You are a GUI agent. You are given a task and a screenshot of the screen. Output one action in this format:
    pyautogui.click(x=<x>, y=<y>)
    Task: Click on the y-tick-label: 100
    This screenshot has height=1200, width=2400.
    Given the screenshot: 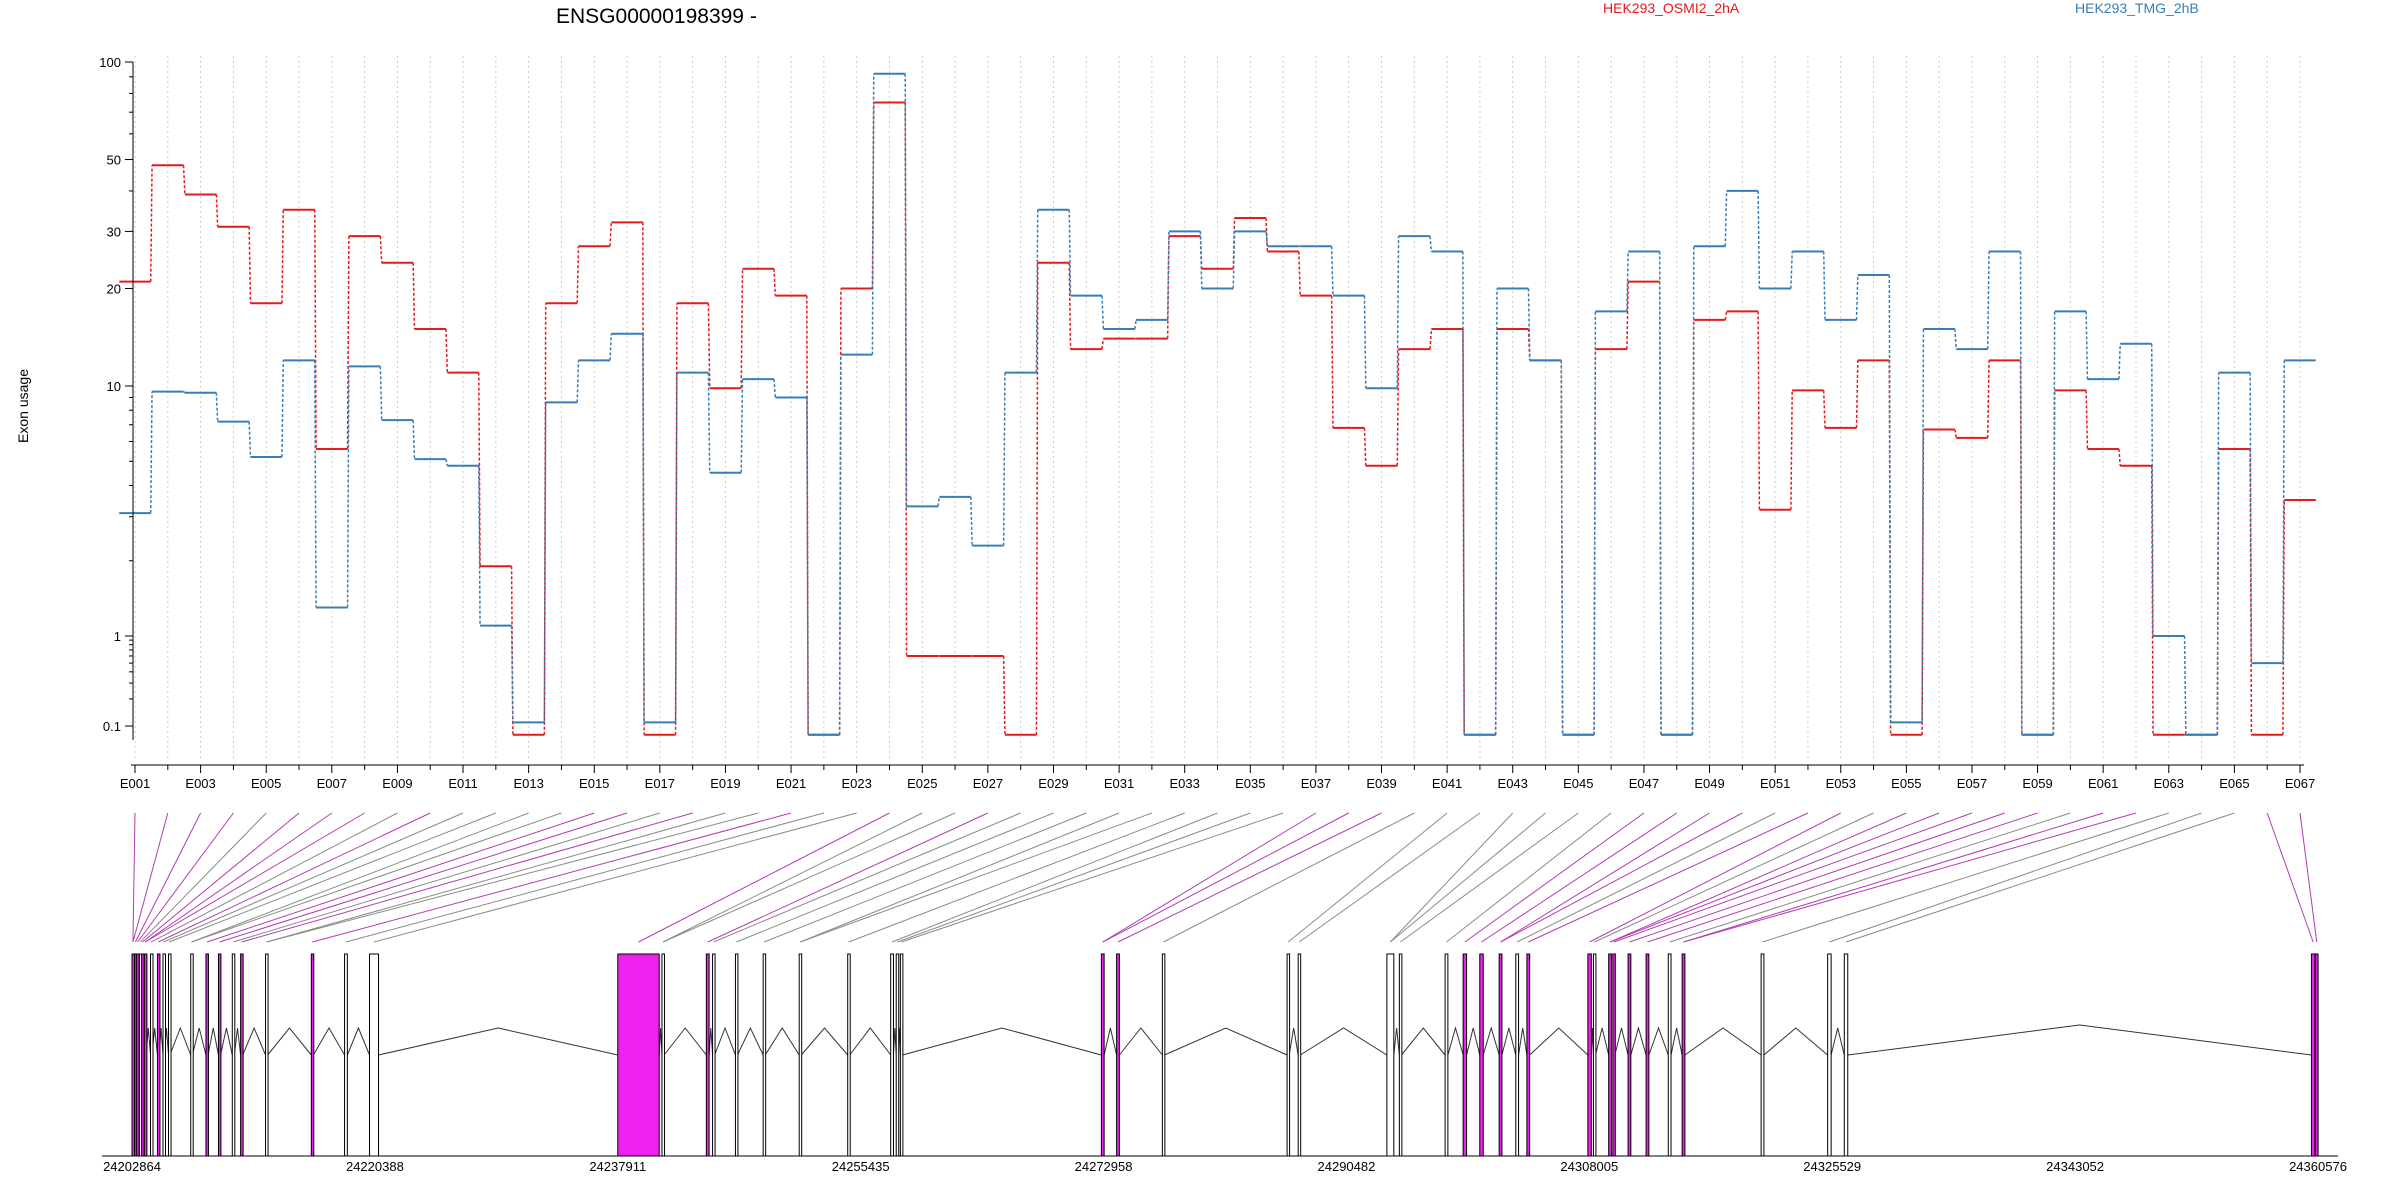 What is the action you would take?
    pyautogui.click(x=110, y=62)
    